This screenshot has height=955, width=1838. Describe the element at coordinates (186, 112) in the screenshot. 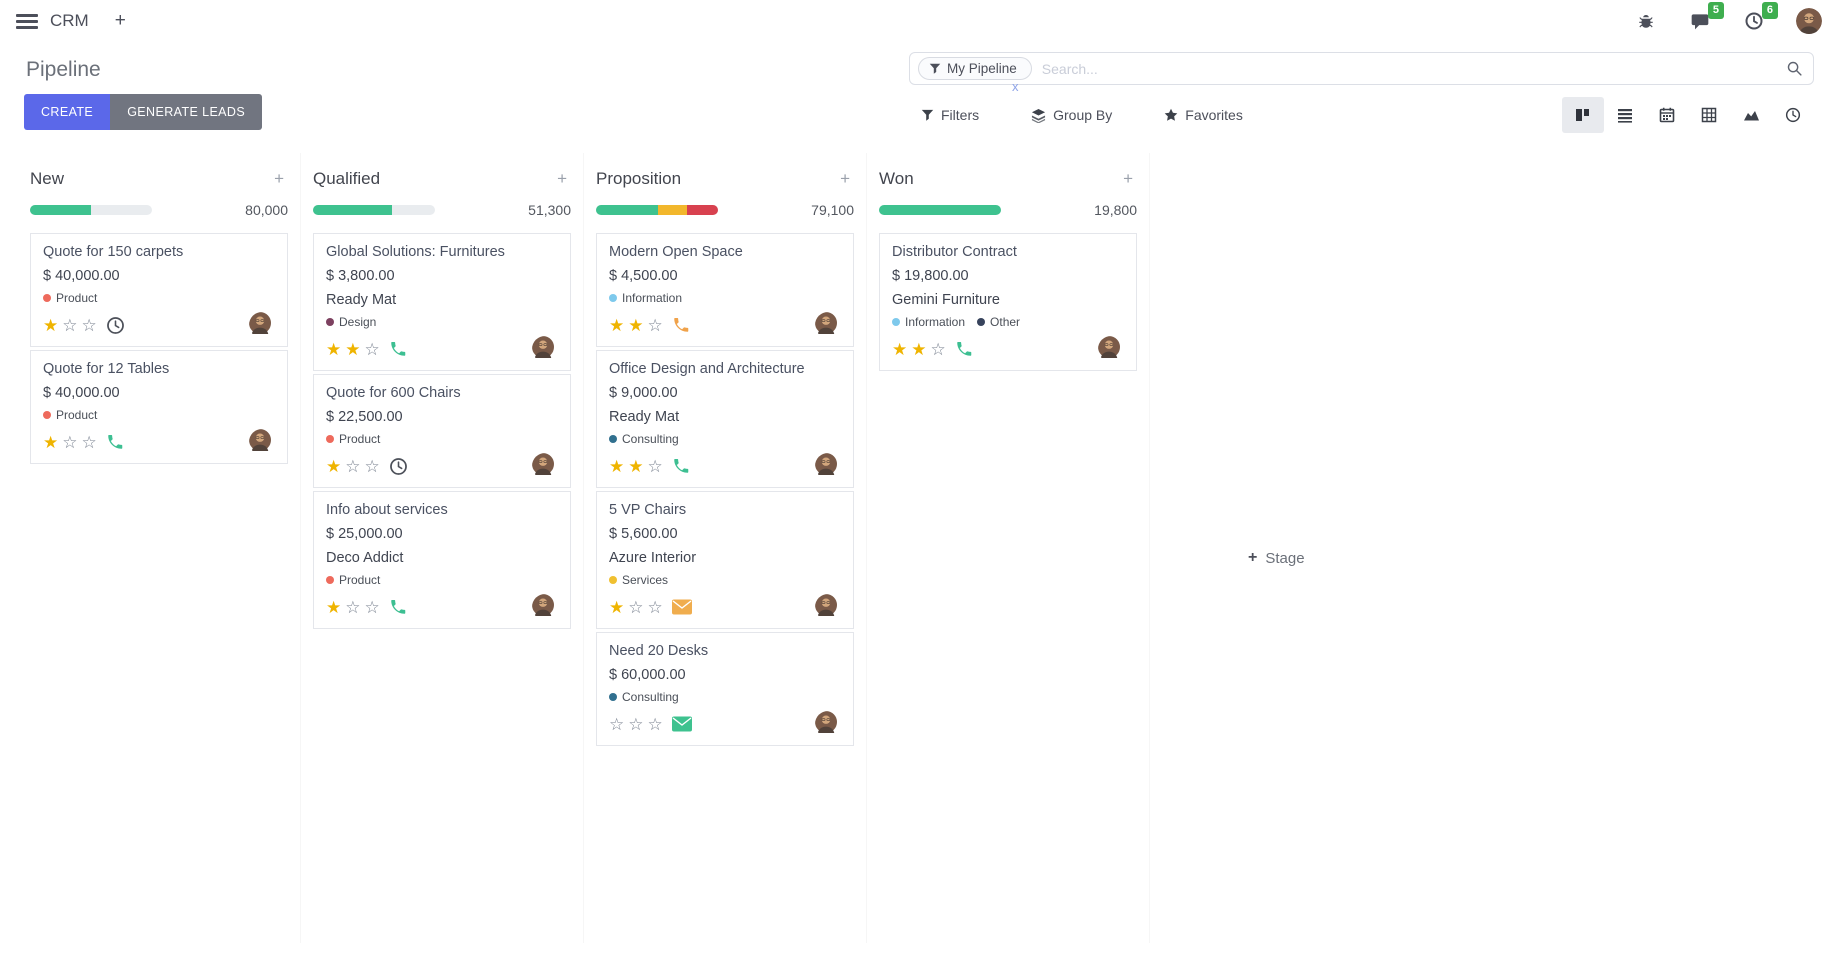

I see `generate-leads-button: GENERATE LEADS` at that location.